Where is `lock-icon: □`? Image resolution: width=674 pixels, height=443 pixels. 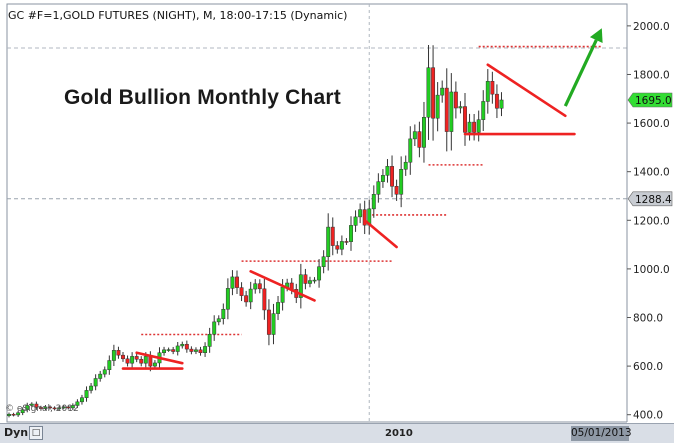
lock-icon: □ is located at coordinates (36, 433).